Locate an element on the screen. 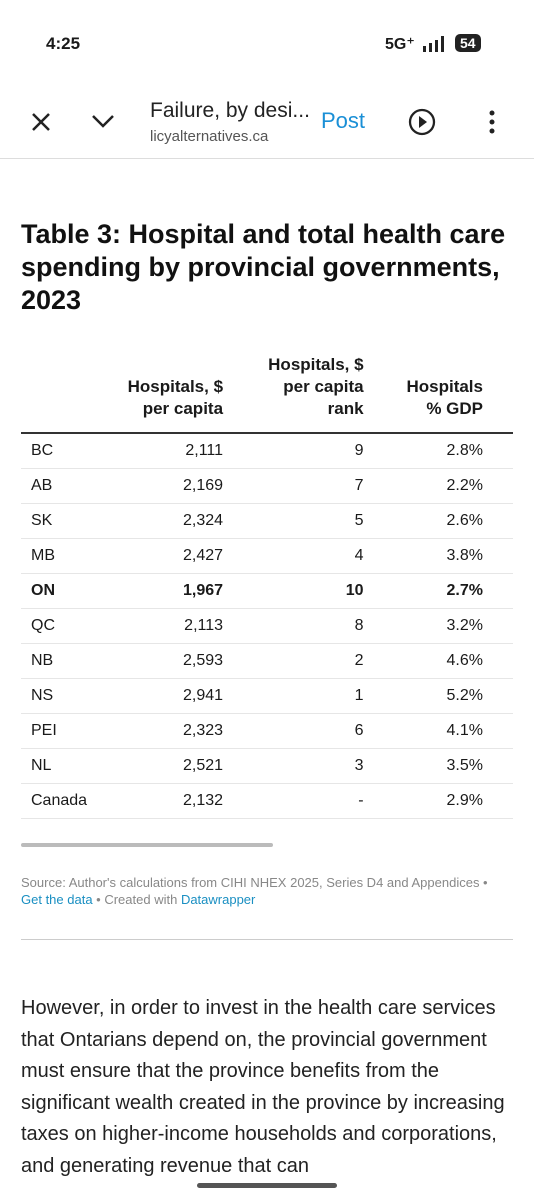 The image size is (534, 1200). table-row: QC 2,113 8 3.2% is located at coordinates (267, 626).